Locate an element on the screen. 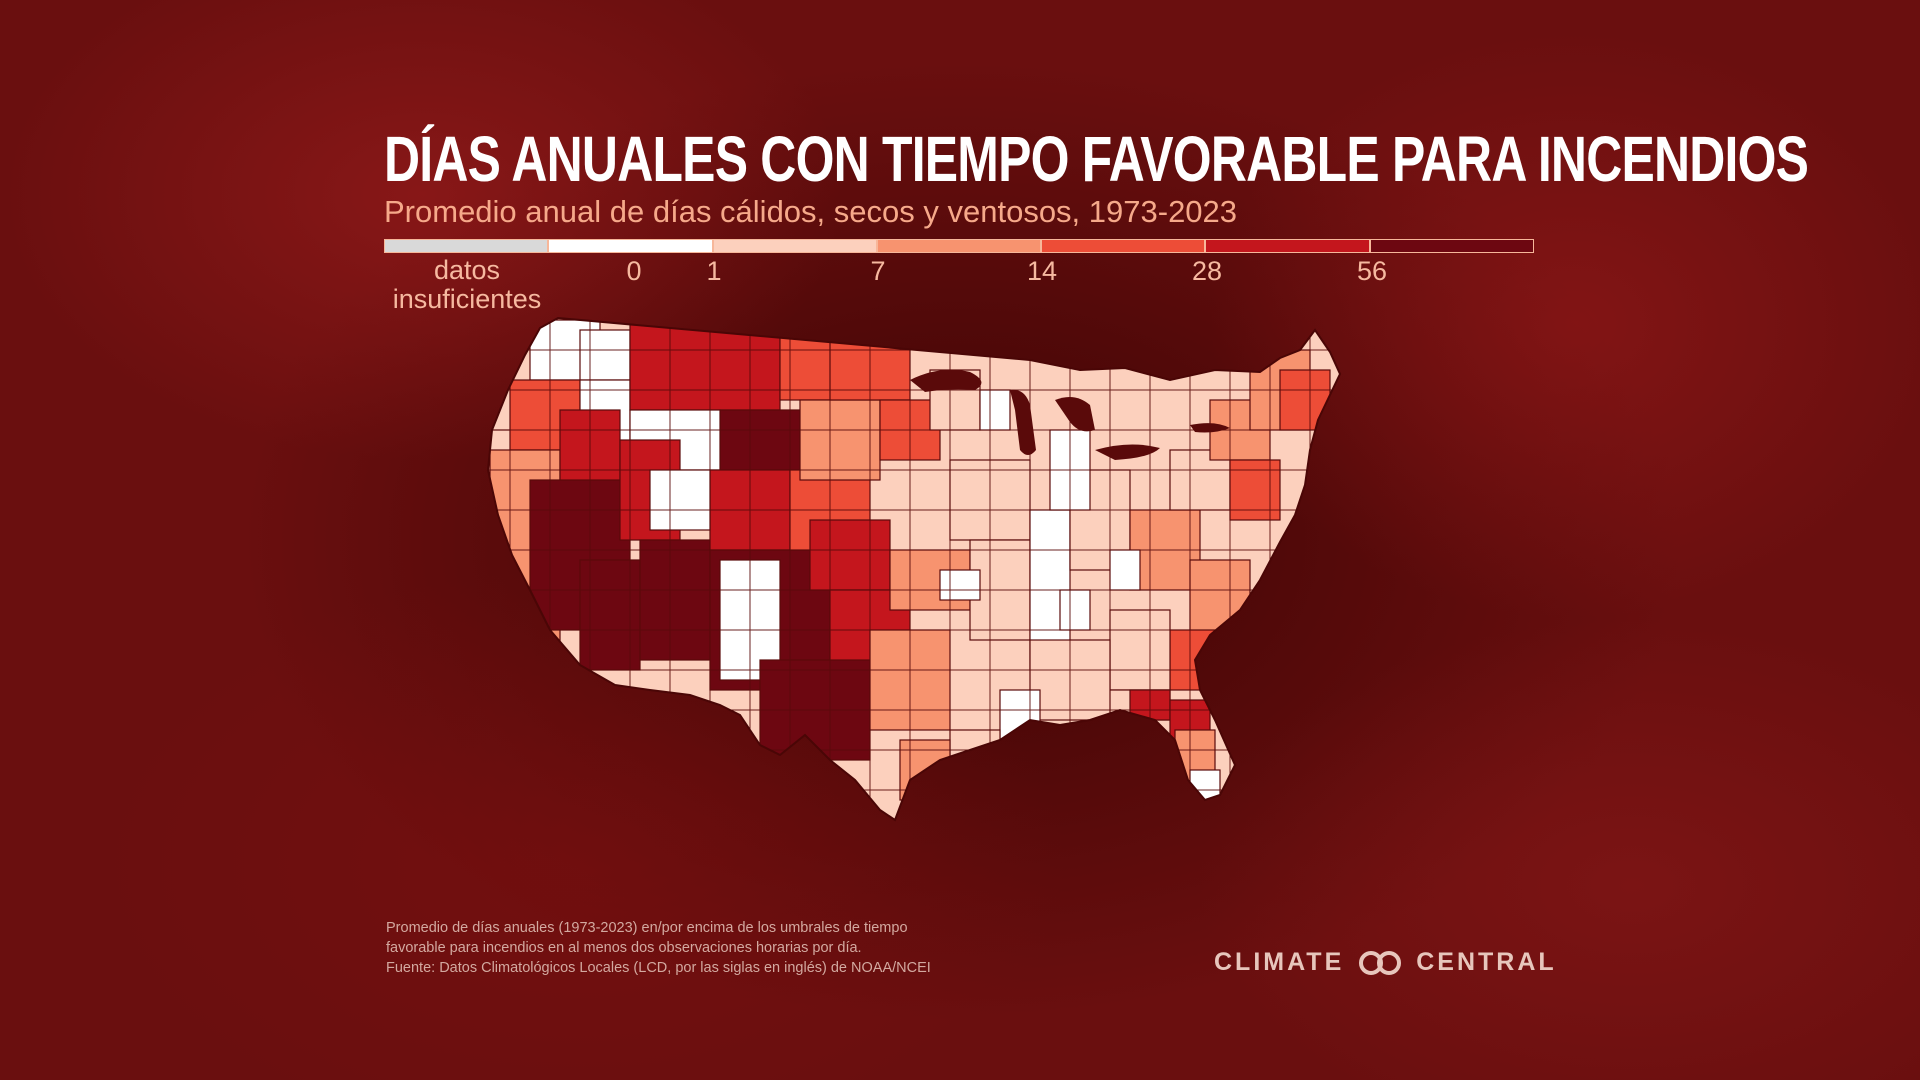  legend-bin-56-plus is located at coordinates (1451, 246).